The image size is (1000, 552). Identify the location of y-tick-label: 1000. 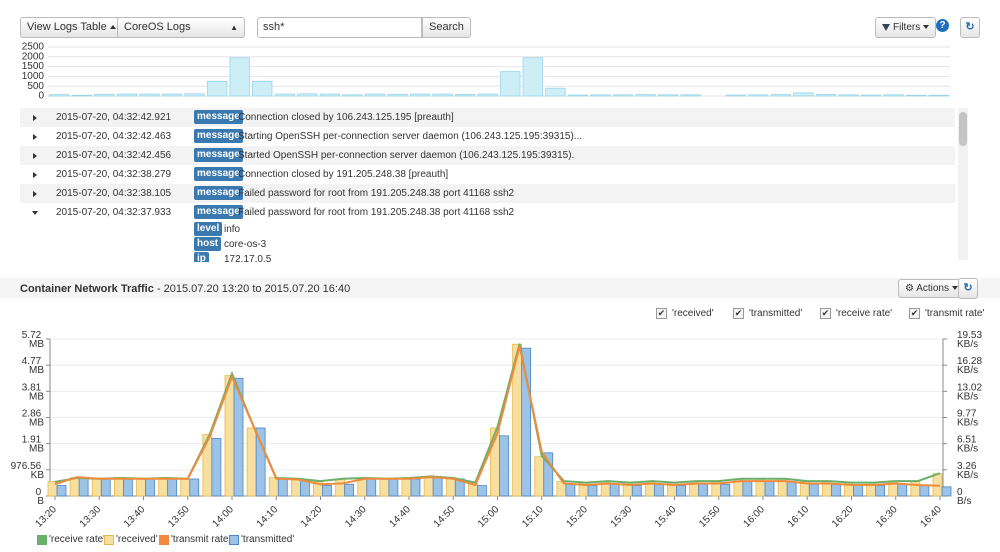
(33, 76).